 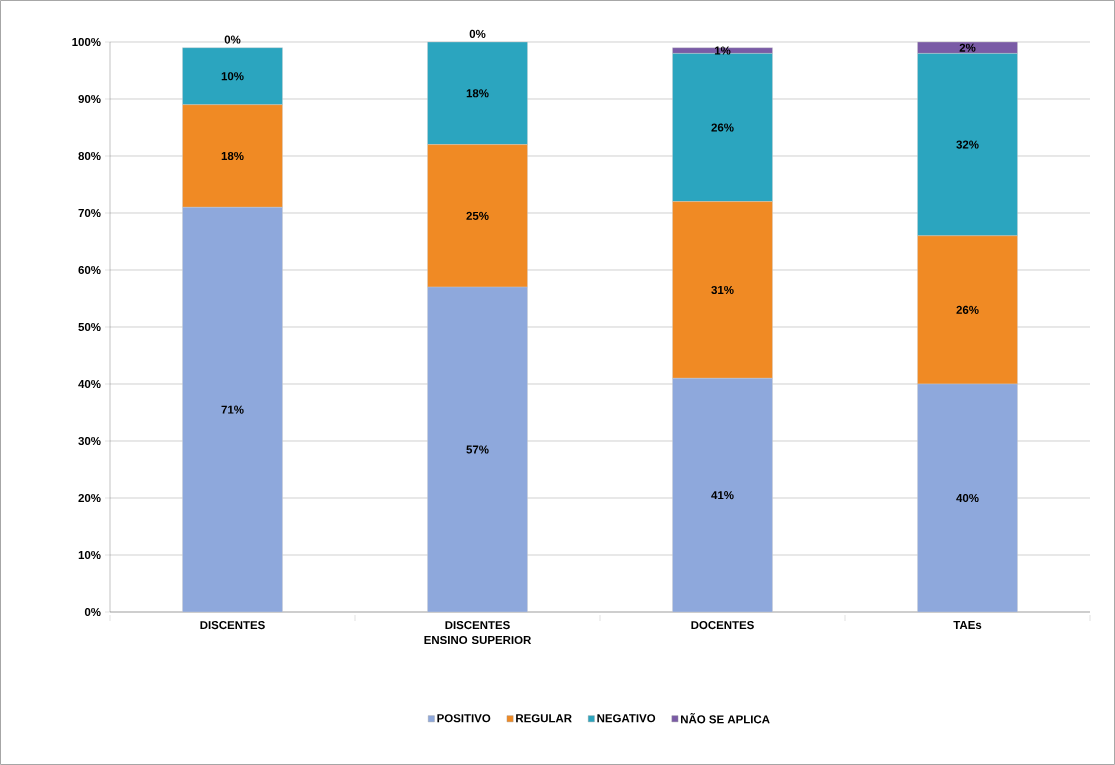 What do you see at coordinates (967, 47) in the screenshot?
I see `data-label: 2%` at bounding box center [967, 47].